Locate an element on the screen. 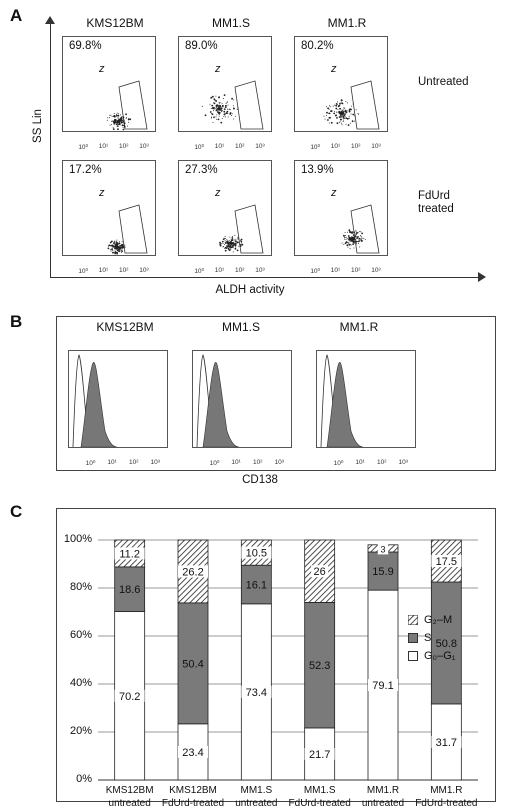 The height and width of the screenshot is (810, 520). data-label: 10.5 is located at coordinates (256, 554).